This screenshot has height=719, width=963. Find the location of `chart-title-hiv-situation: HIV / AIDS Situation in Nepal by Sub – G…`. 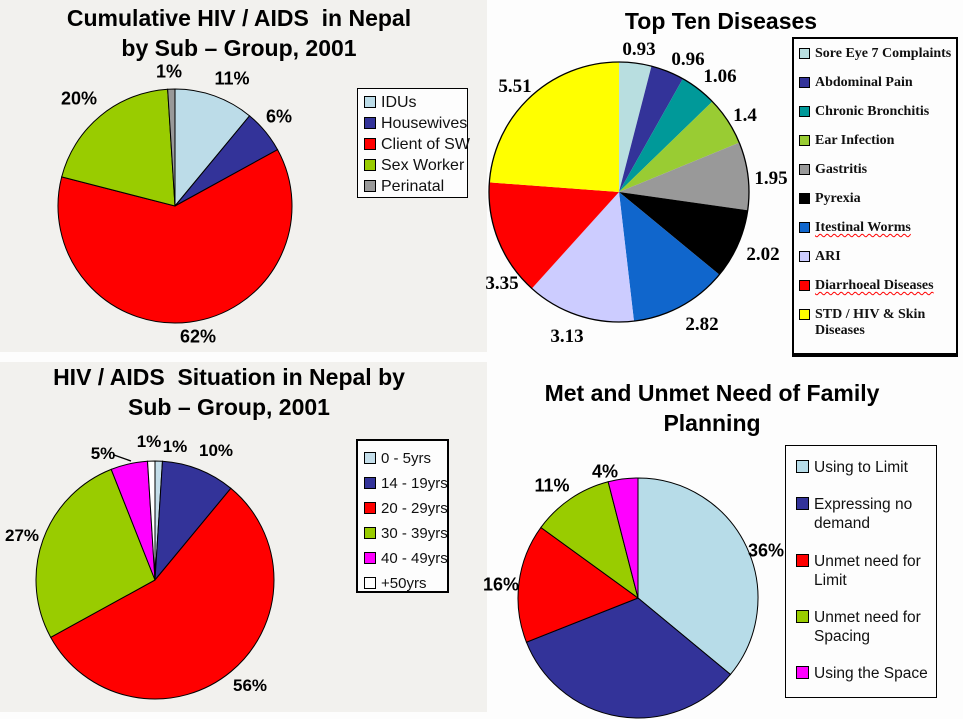

chart-title-hiv-situation: HIV / AIDS Situation in Nepal by Sub – G… is located at coordinates (229, 392).